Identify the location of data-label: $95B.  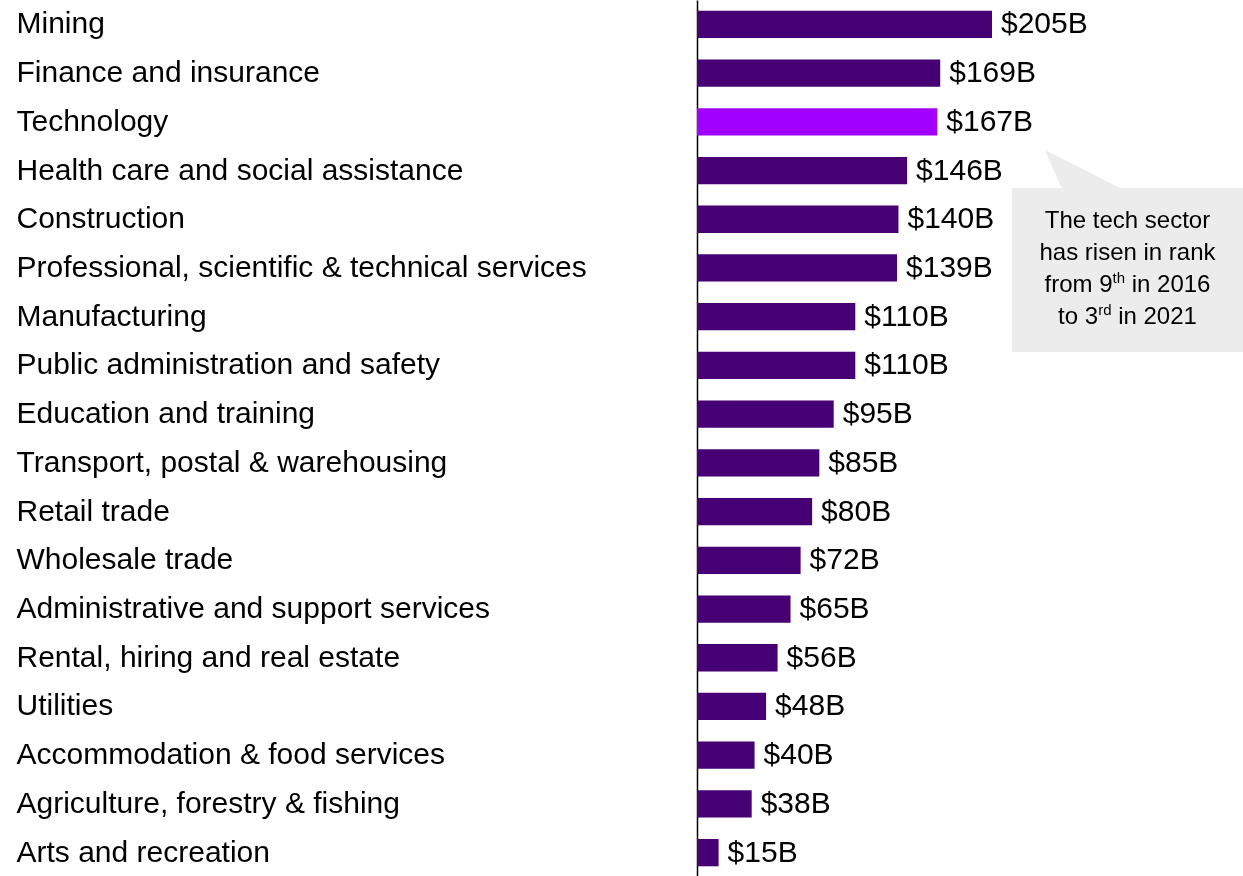
(877, 413).